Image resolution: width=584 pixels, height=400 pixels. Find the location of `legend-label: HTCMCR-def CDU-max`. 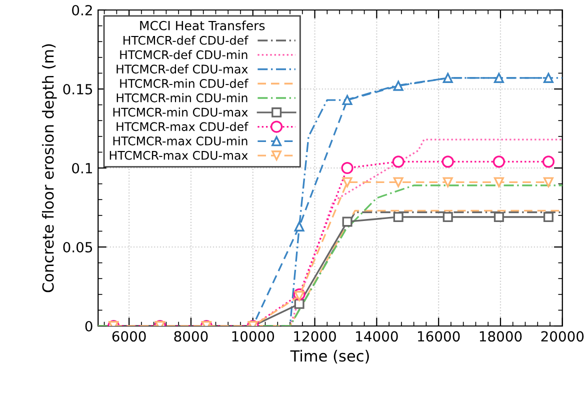

legend-label: HTCMCR-def CDU-max is located at coordinates (182, 69).